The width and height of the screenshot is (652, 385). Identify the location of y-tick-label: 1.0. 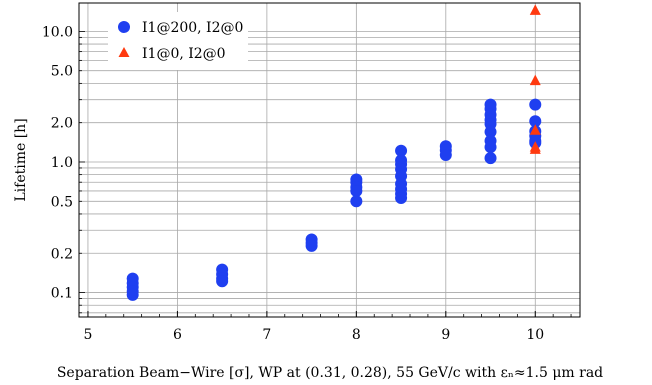
(62, 163).